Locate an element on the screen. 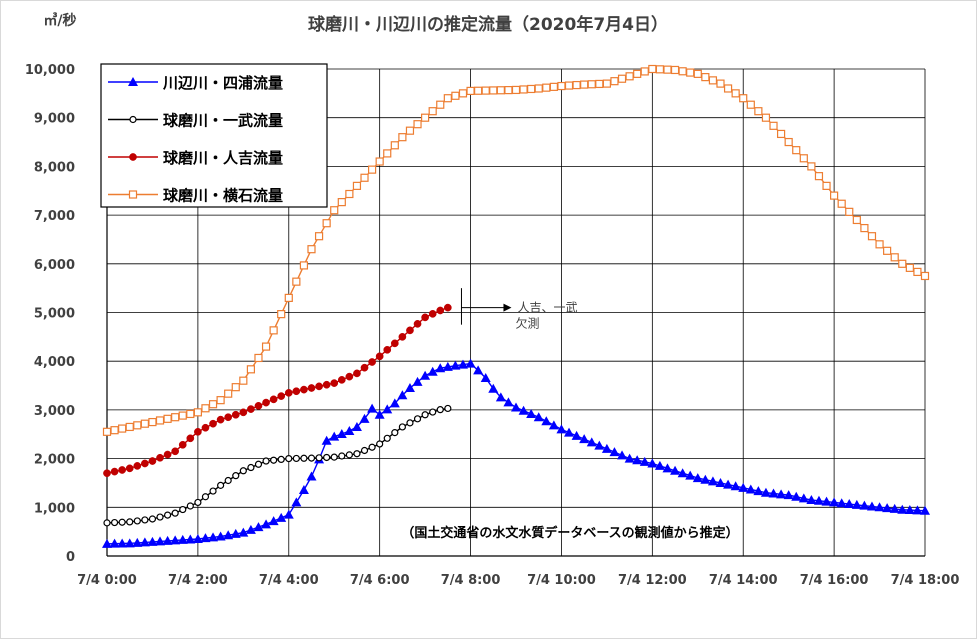 This screenshot has height=639, width=977. legend-item: 球磨川・横石流量 is located at coordinates (195, 196).